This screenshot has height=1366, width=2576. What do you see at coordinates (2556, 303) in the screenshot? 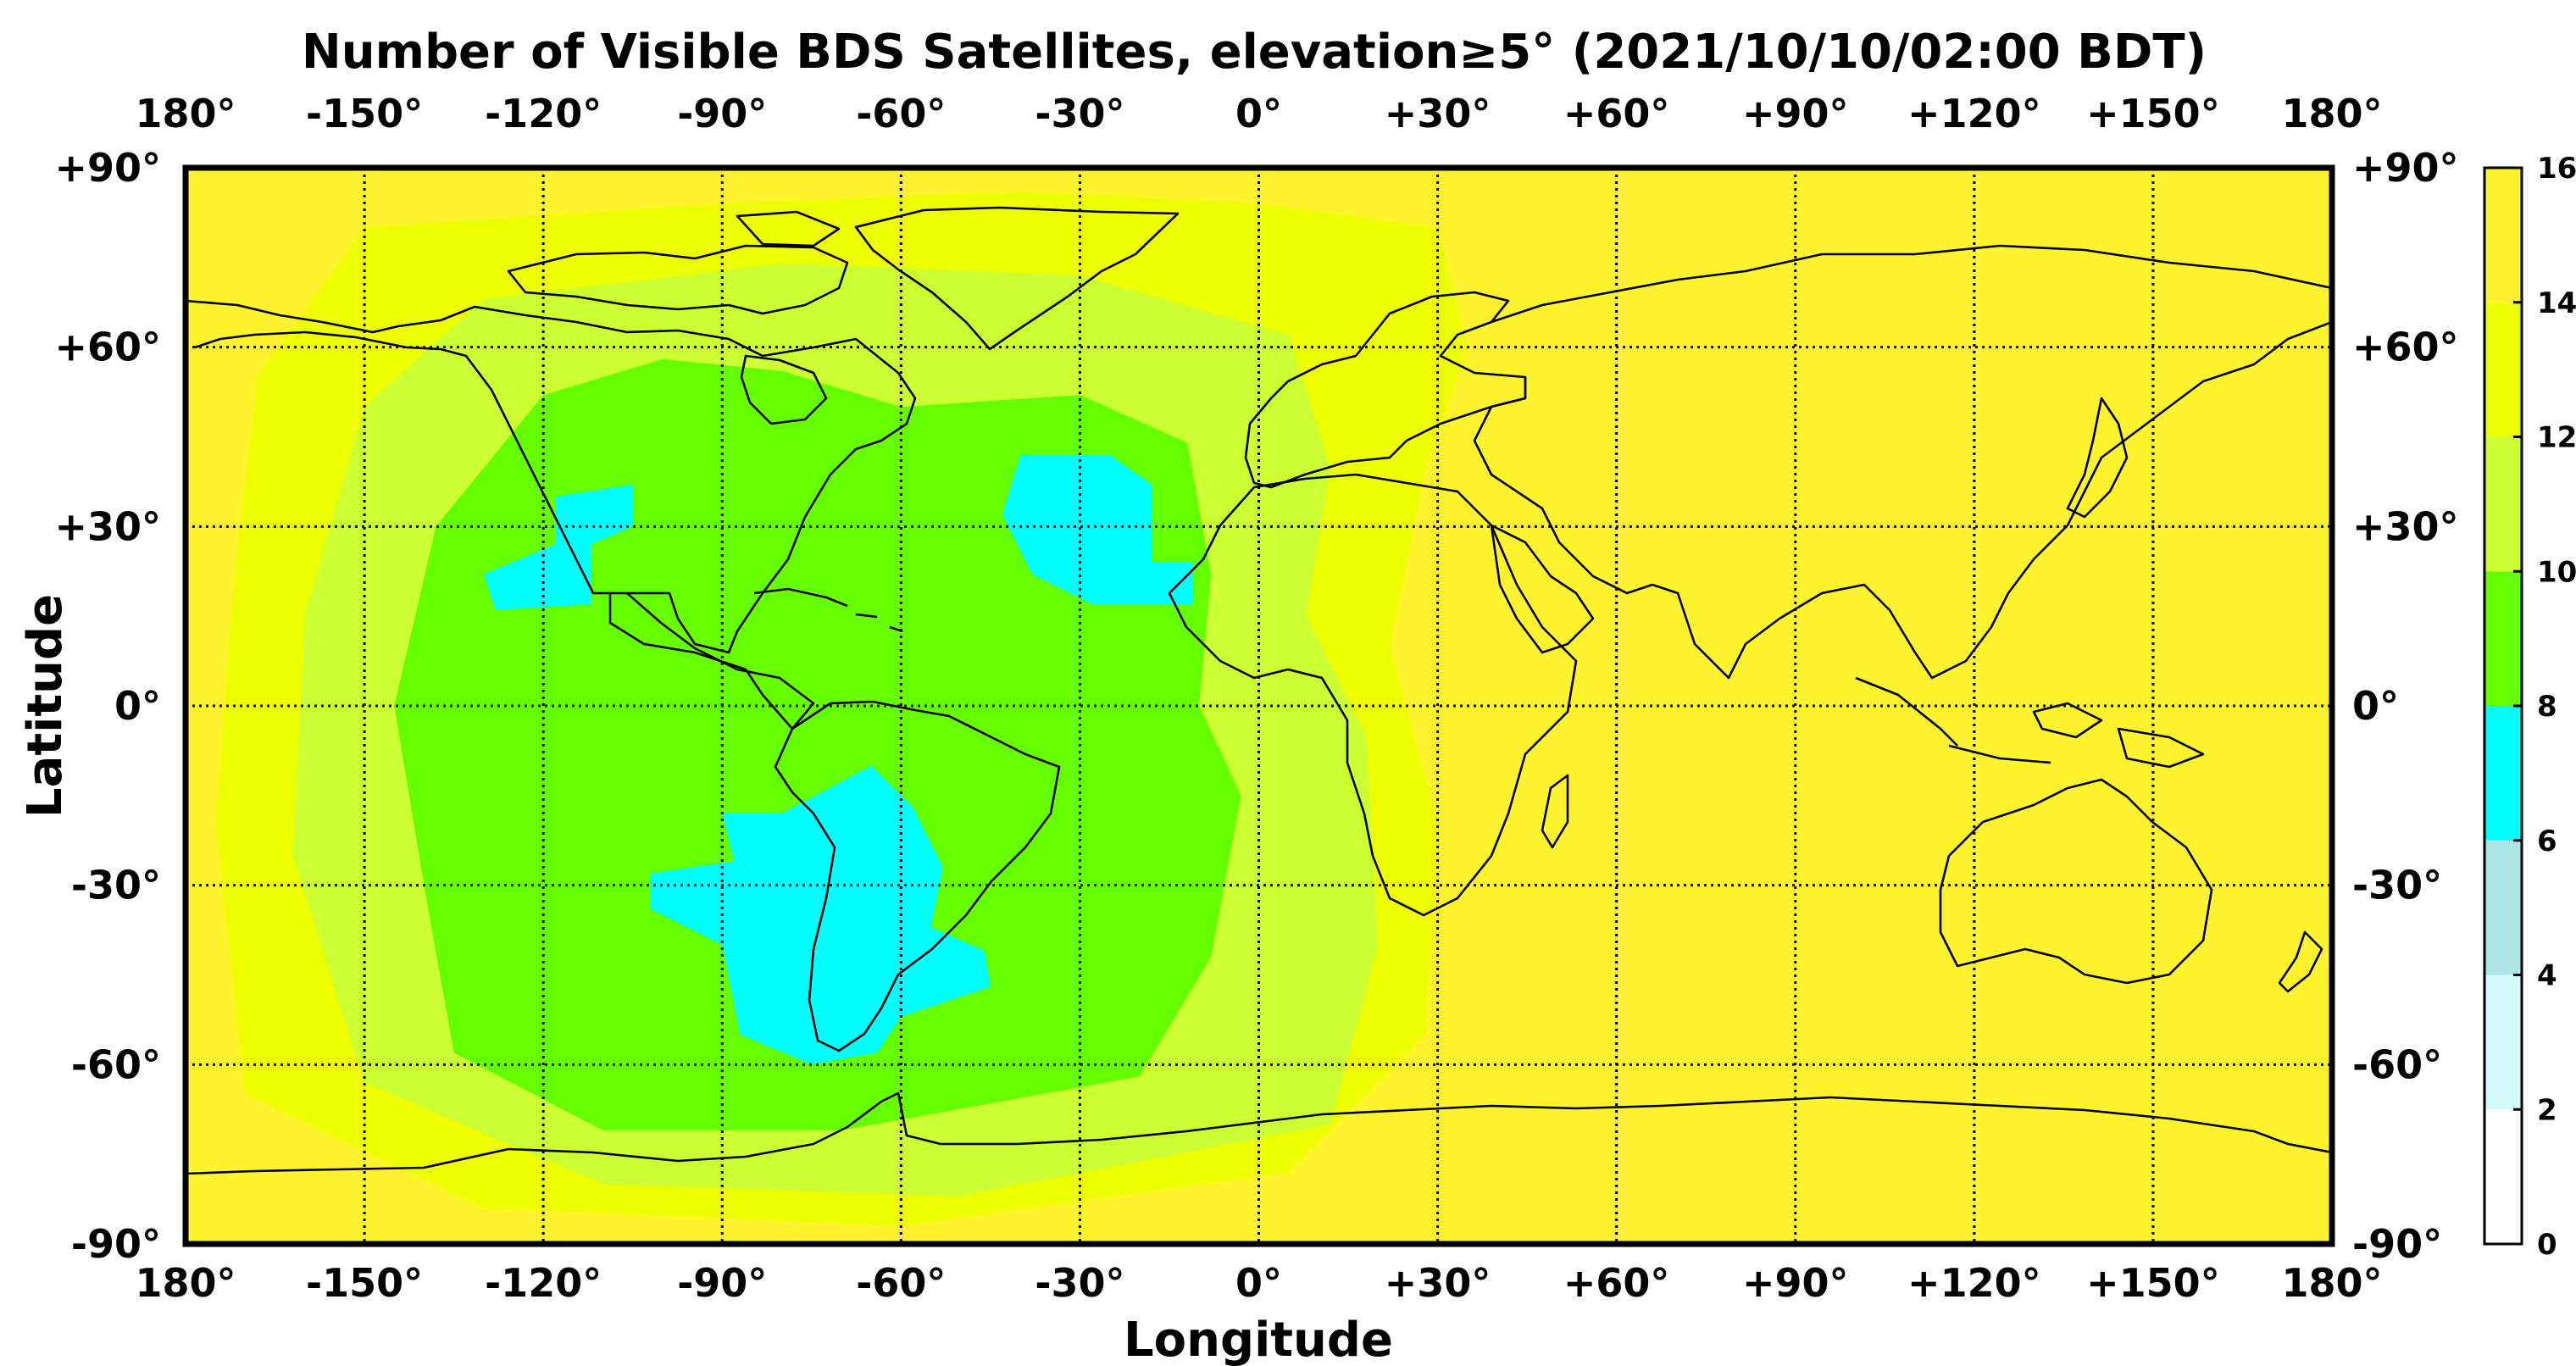
I see `colorbar-tick-label: 14` at bounding box center [2556, 303].